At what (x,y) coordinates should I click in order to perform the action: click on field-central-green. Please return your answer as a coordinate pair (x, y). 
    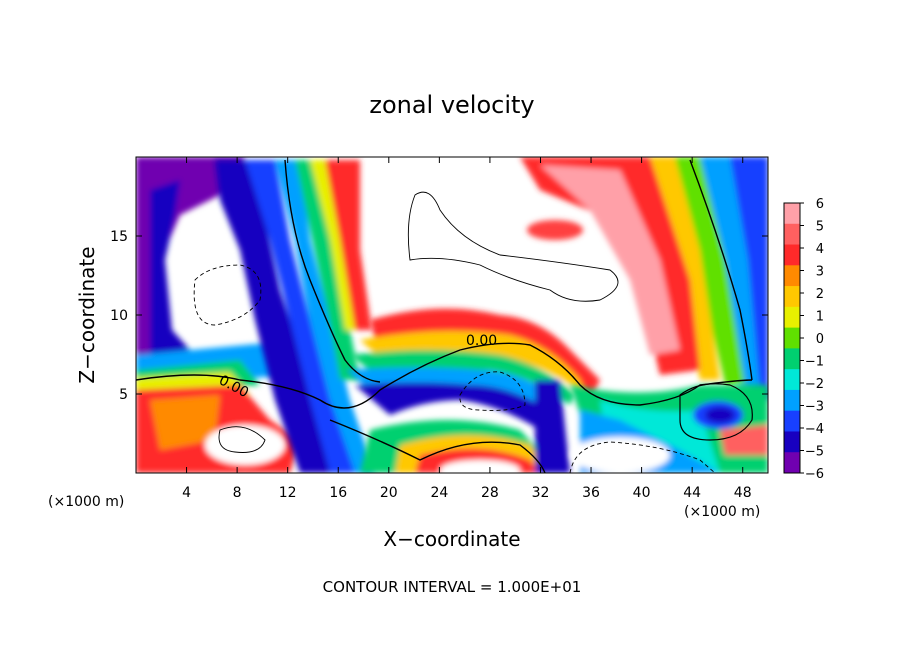
    Looking at the image, I should click on (327, 270).